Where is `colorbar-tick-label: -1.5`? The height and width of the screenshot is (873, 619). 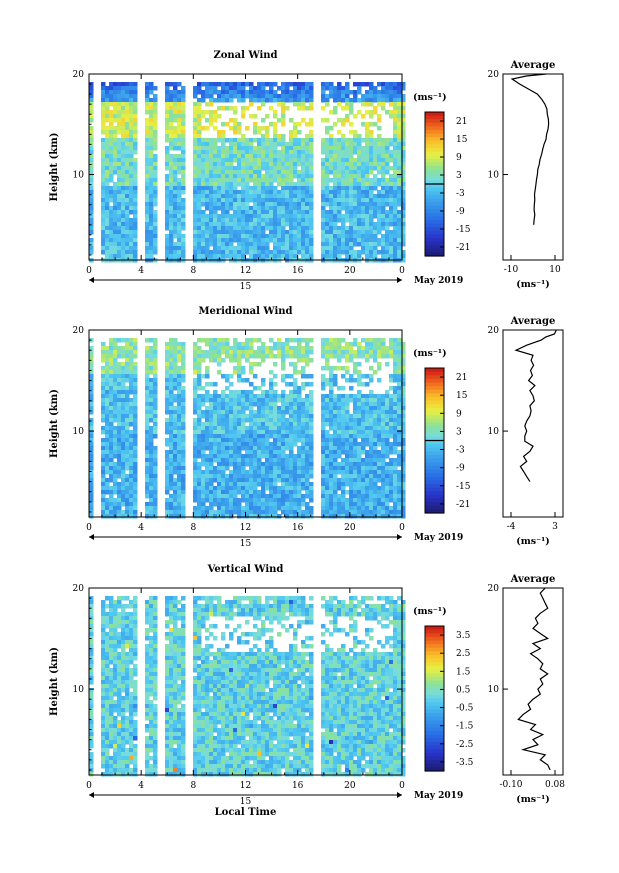 colorbar-tick-label: -1.5 is located at coordinates (465, 727).